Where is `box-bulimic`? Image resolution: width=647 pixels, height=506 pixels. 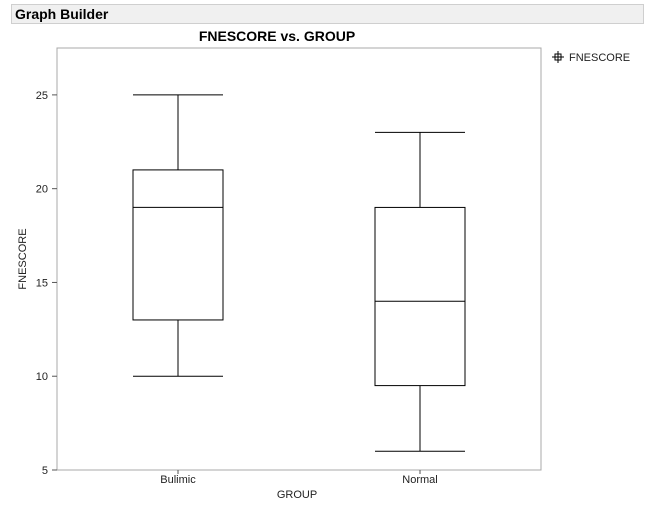
box-bulimic is located at coordinates (178, 235).